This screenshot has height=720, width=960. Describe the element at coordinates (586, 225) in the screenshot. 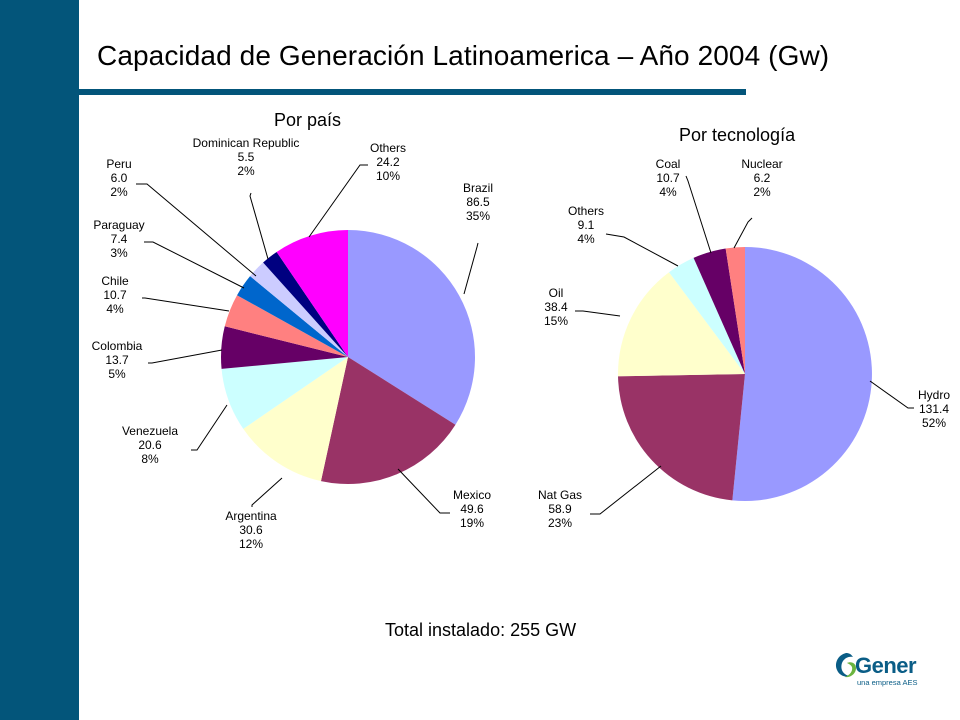

I see `data-label-others: Others 9.1 4%` at that location.